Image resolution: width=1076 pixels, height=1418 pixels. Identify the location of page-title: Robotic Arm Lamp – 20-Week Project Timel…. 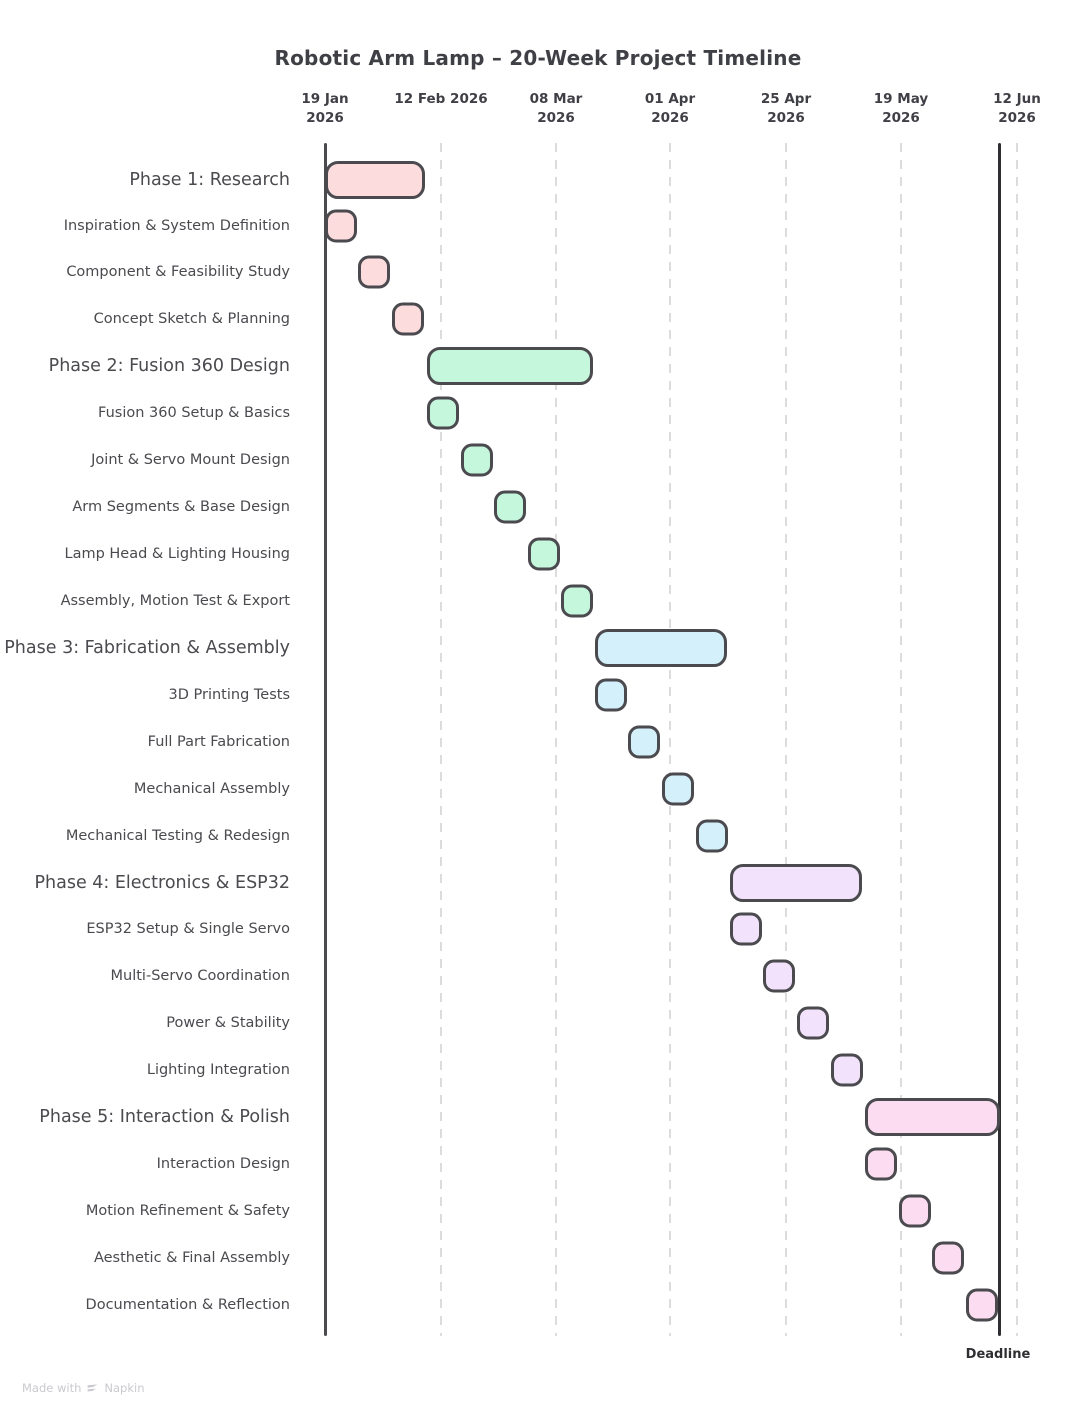
(538, 58).